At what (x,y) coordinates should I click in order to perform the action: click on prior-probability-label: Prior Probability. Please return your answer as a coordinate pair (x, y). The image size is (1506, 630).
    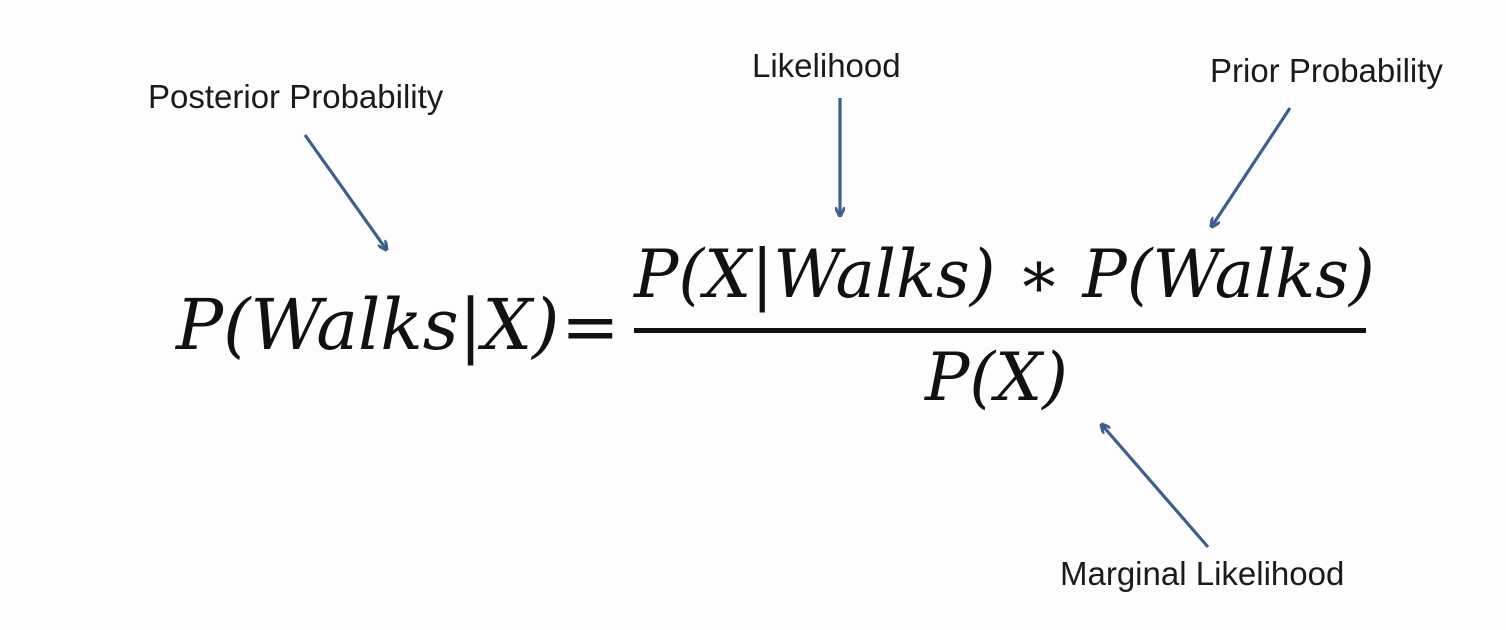
    Looking at the image, I should click on (1326, 70).